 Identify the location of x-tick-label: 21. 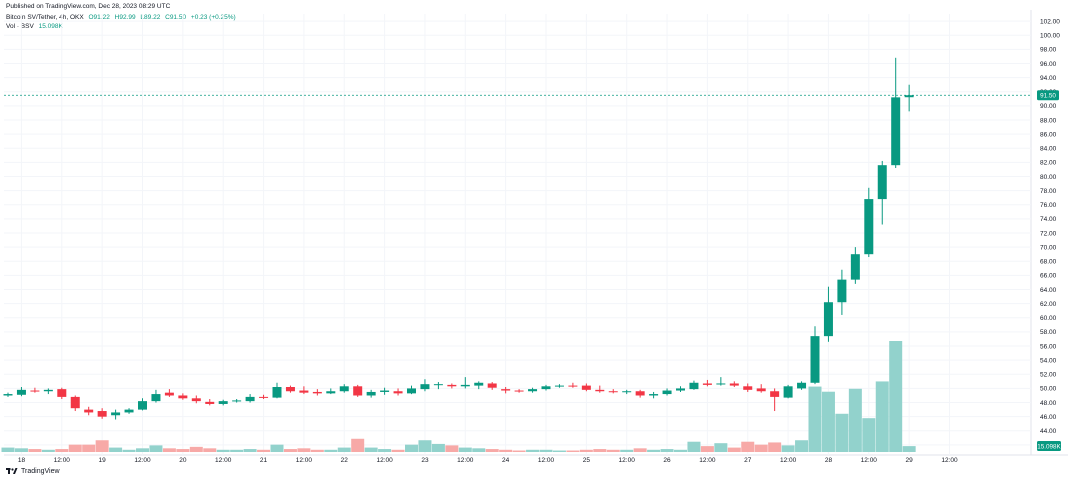
(264, 460).